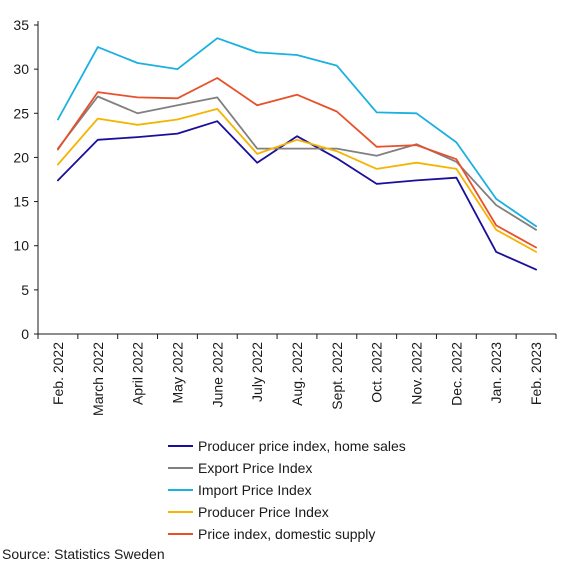 The height and width of the screenshot is (567, 567). I want to click on y-tick-label: 35, so click(21, 25).